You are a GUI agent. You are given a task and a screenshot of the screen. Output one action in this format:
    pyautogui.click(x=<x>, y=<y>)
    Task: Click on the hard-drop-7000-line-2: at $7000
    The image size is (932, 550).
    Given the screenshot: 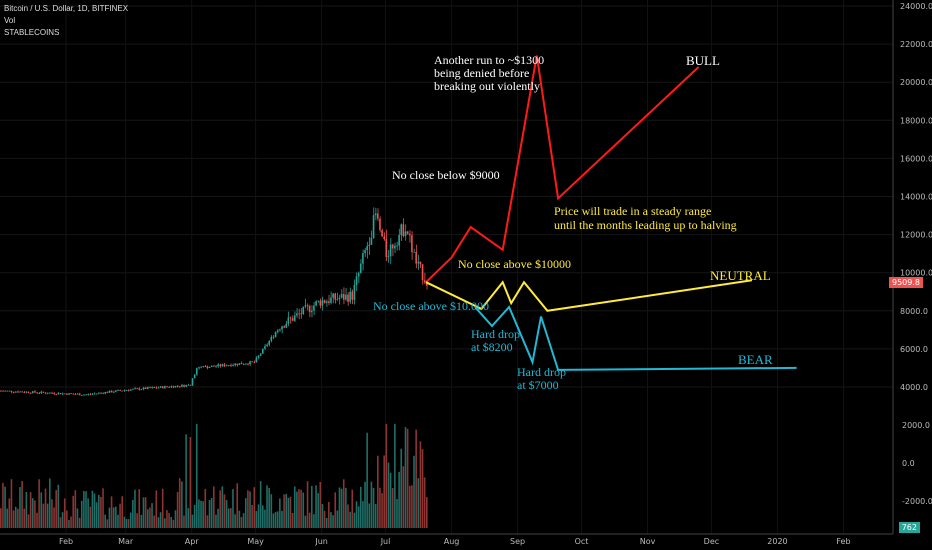 What is the action you would take?
    pyautogui.click(x=538, y=385)
    